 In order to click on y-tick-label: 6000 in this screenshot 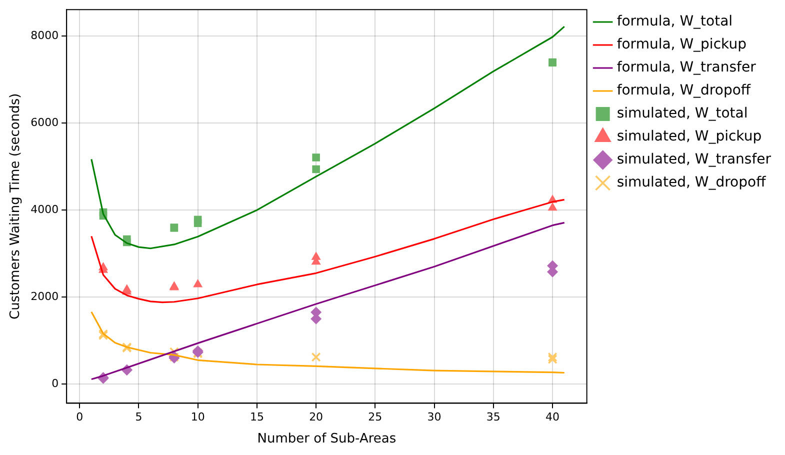, I will do `click(44, 122)`.